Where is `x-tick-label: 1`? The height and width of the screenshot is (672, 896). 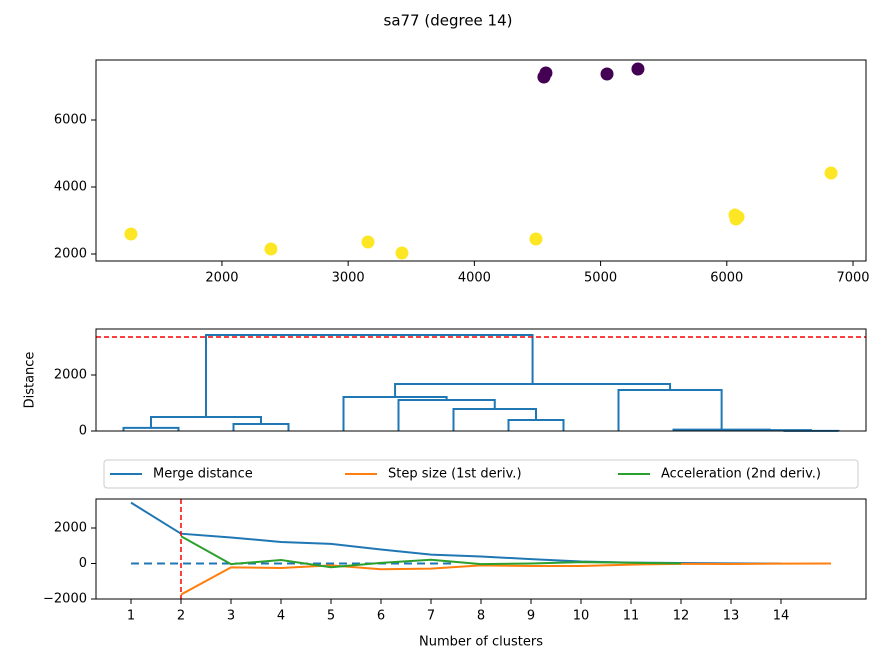 x-tick-label: 1 is located at coordinates (131, 616).